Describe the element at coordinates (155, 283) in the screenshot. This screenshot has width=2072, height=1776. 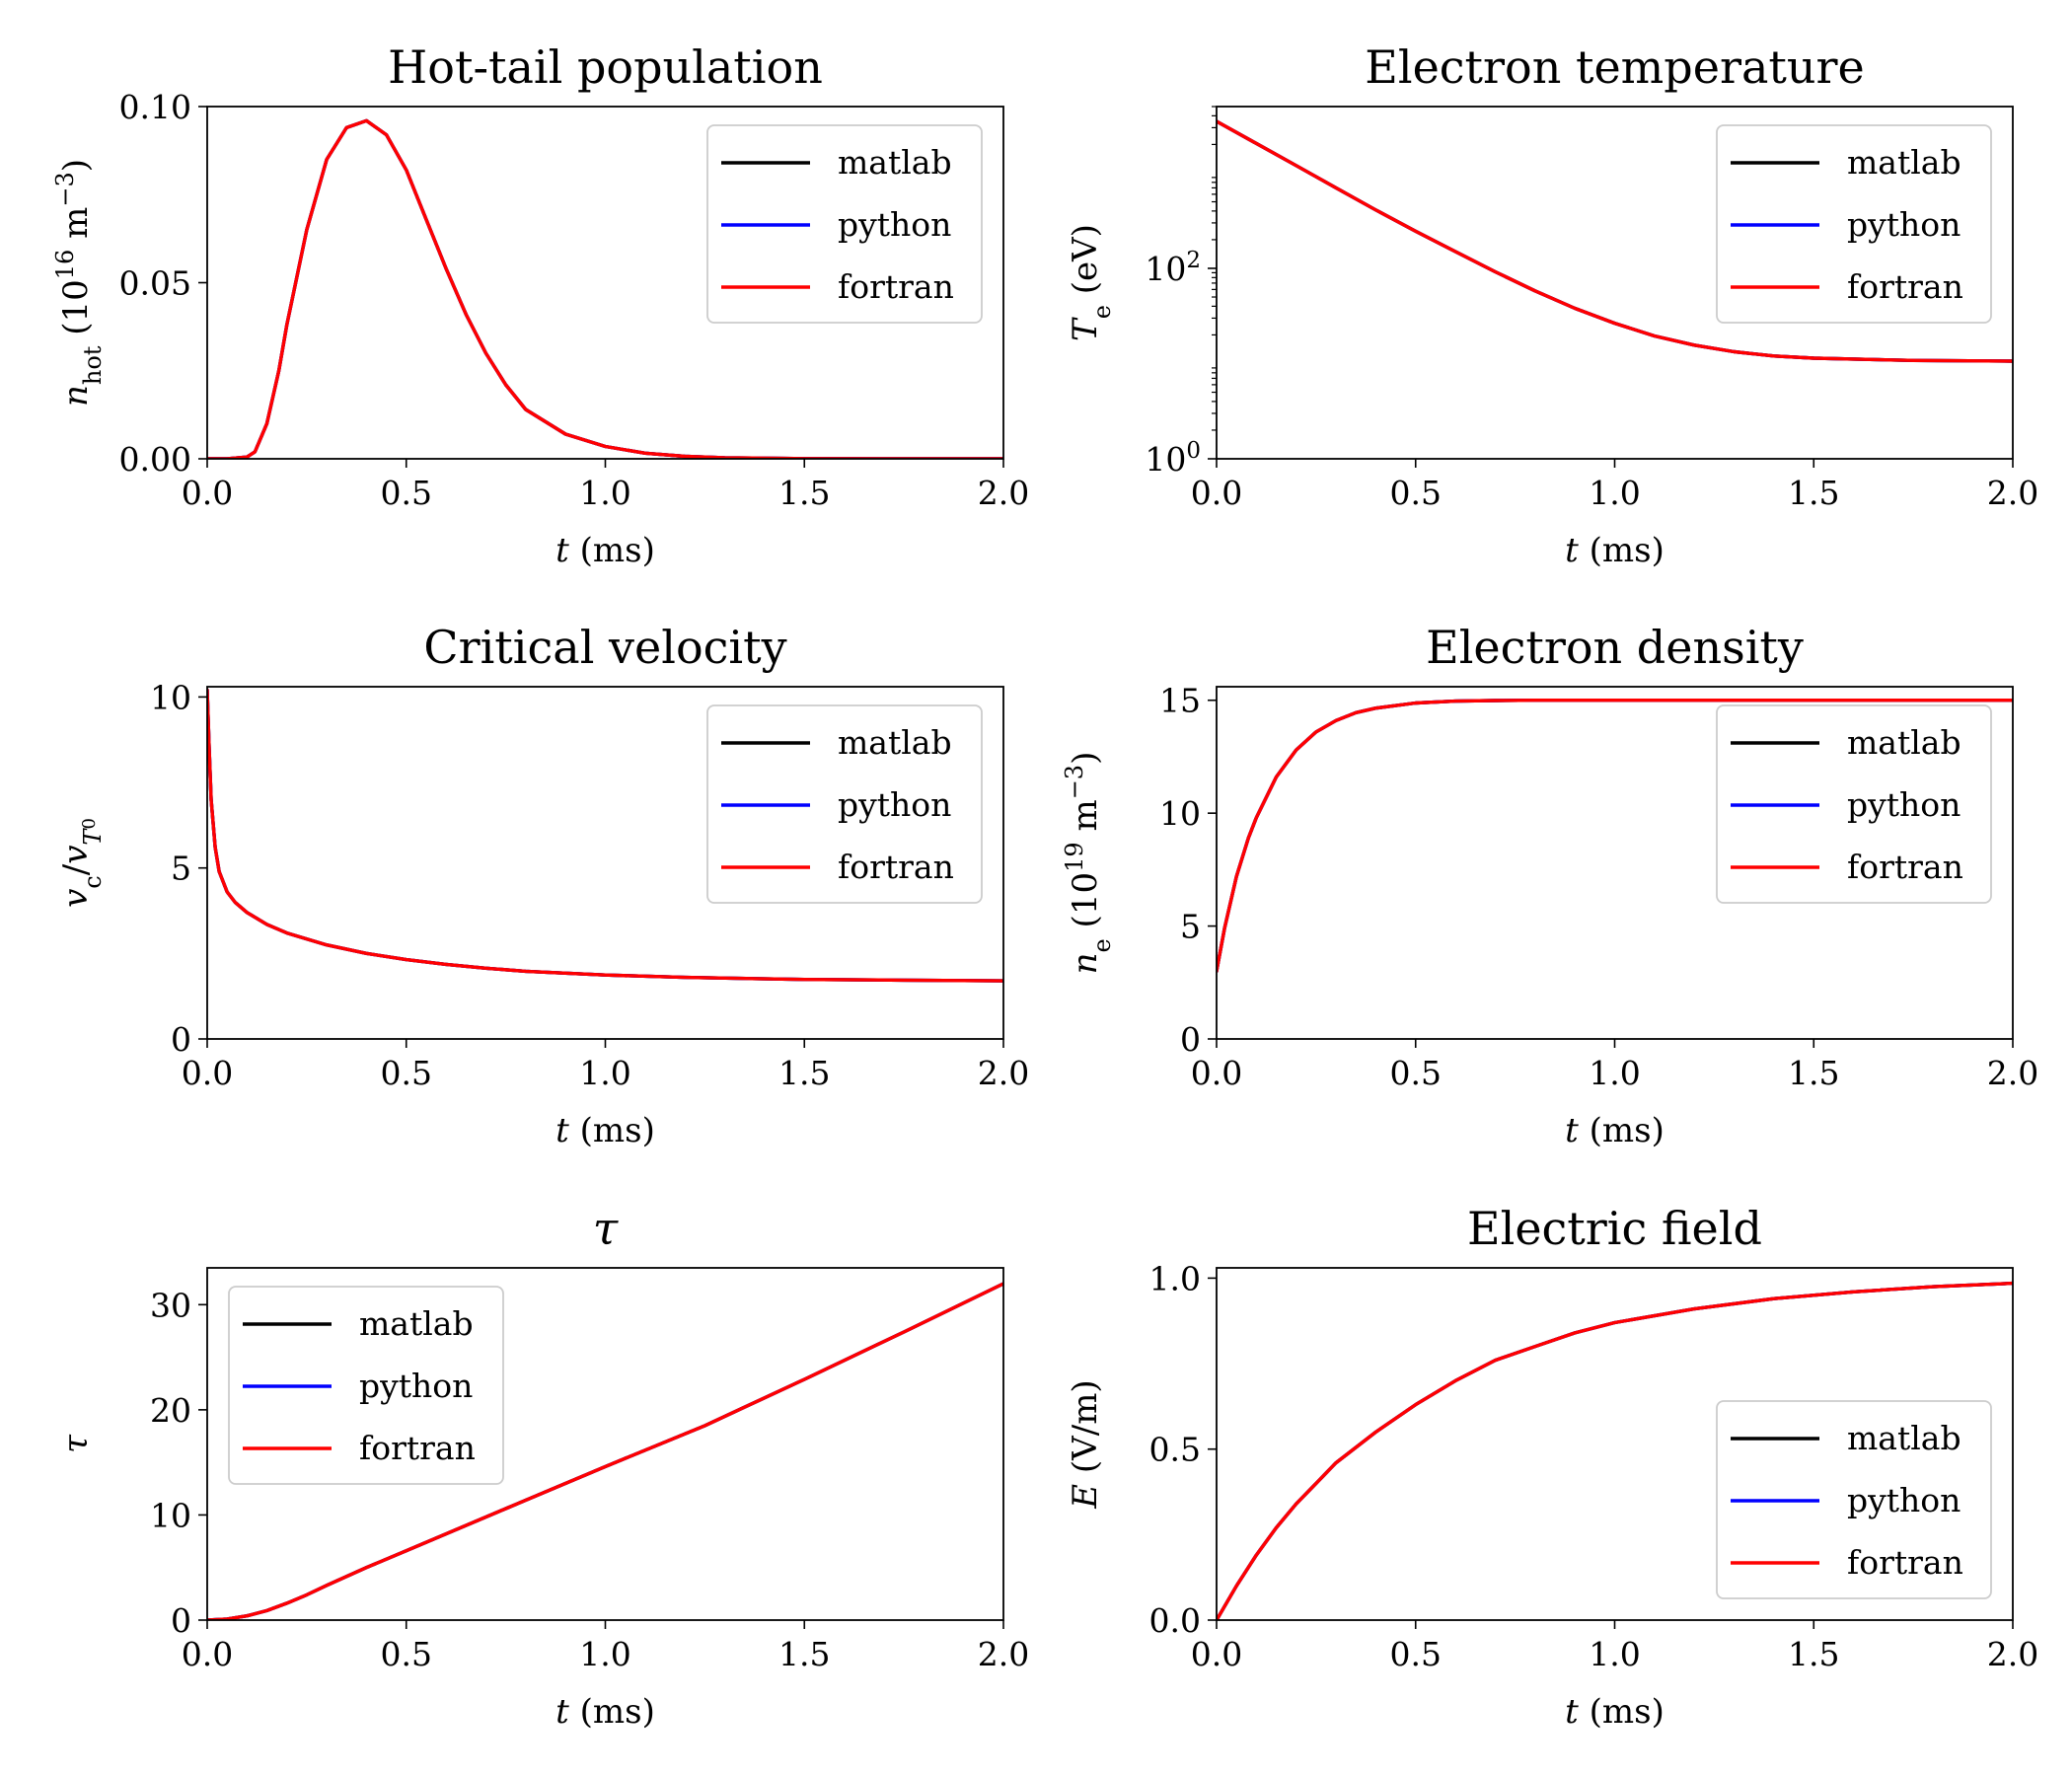
I see `y-tick-label: 0.05` at that location.